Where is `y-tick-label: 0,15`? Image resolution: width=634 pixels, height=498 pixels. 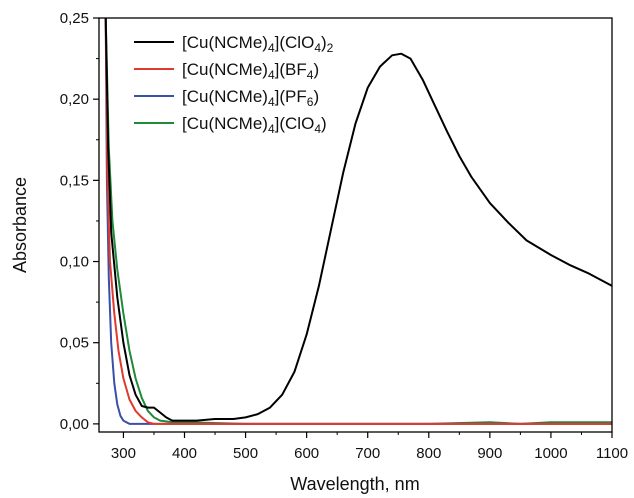 y-tick-label: 0,15 is located at coordinates (74, 180).